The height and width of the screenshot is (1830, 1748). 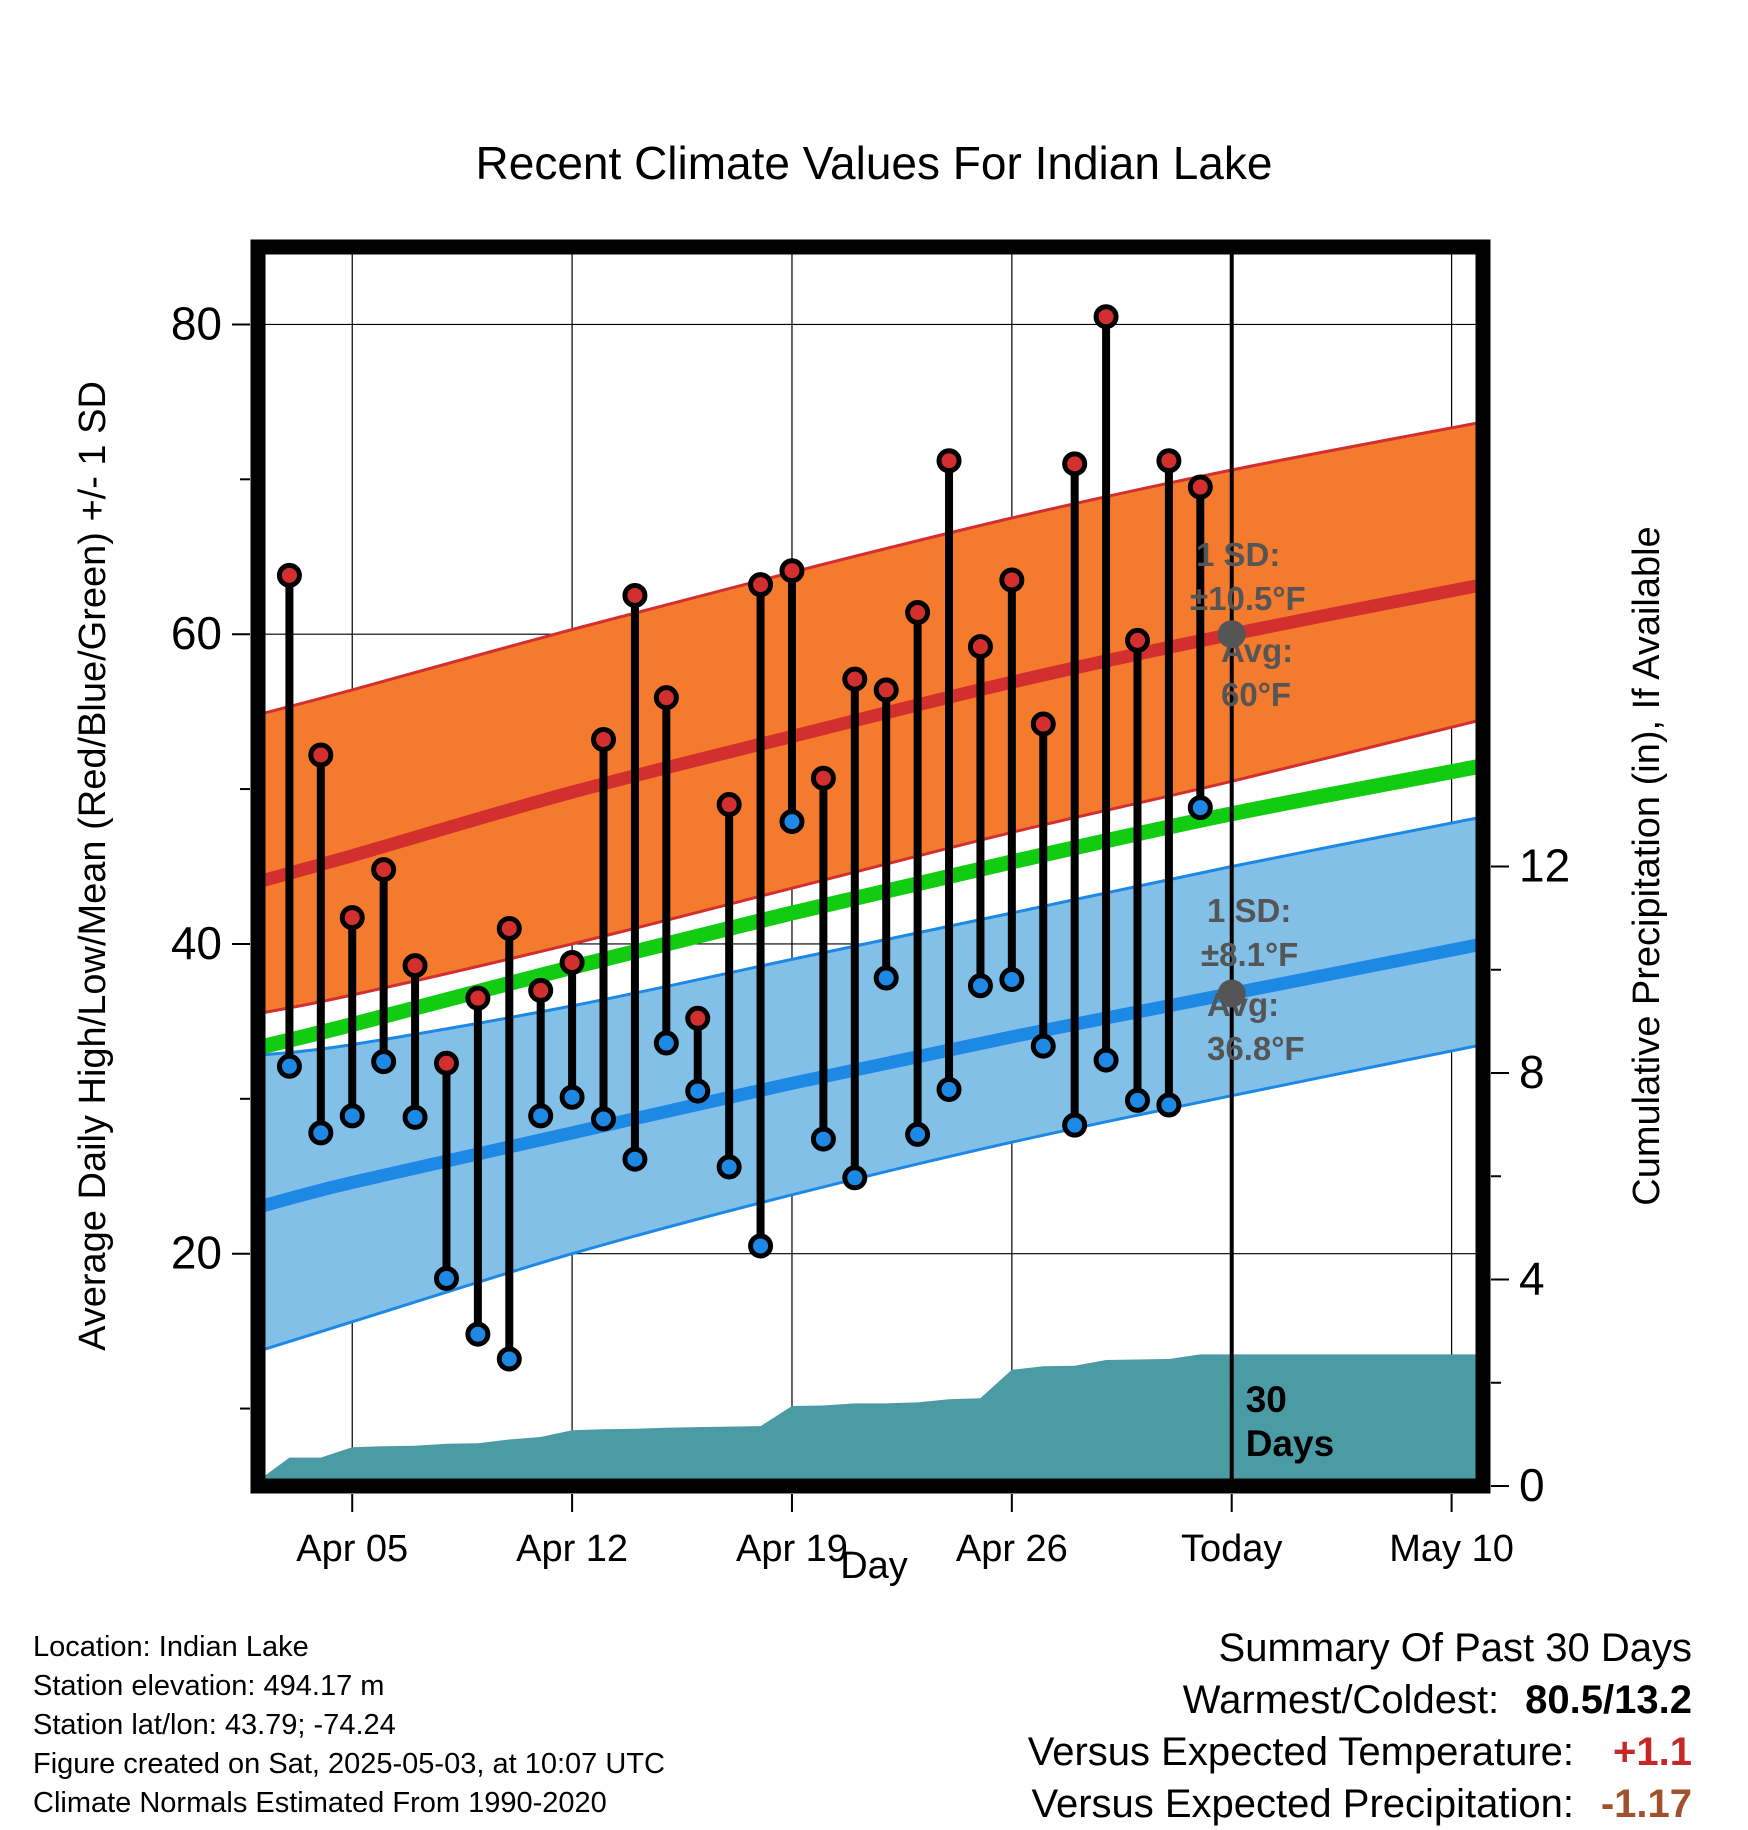 I want to click on high-avg-label: Avg:, so click(x=1257, y=650).